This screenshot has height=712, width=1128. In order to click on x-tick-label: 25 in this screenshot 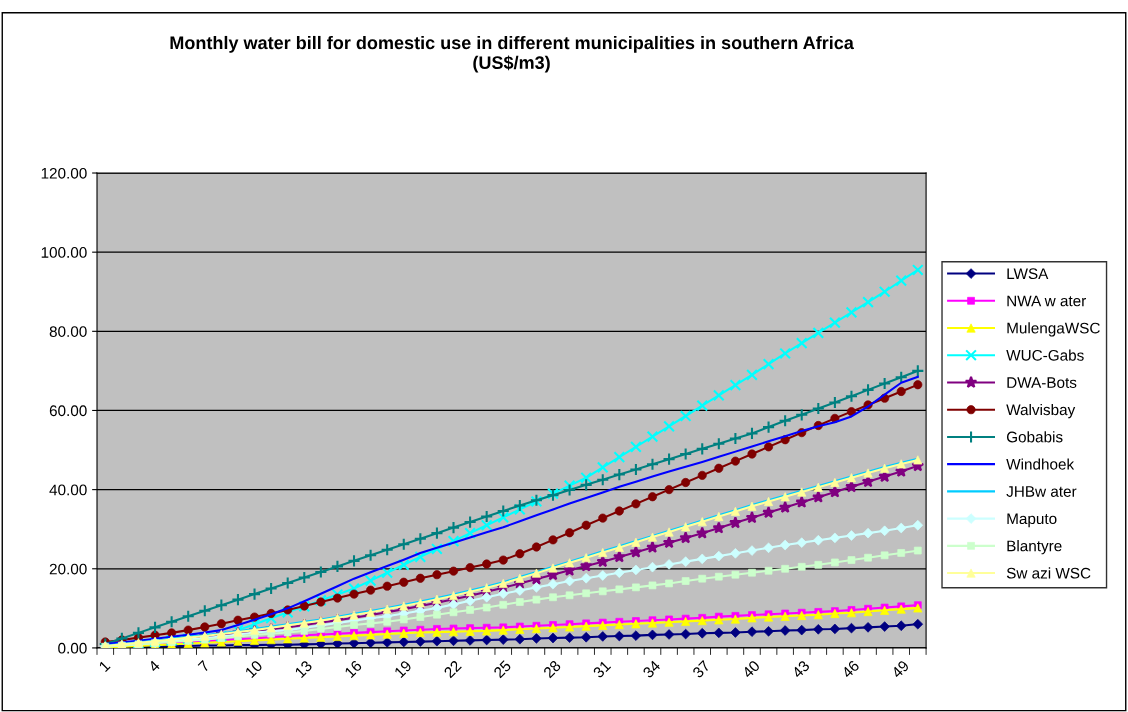, I will do `click(502, 669)`.